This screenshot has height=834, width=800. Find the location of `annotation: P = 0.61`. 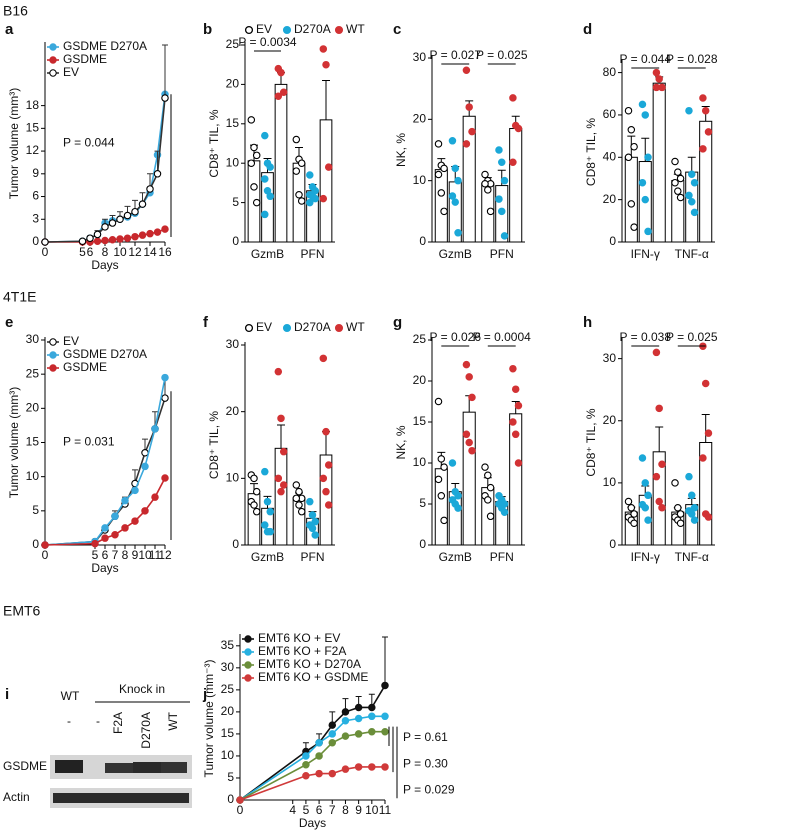

annotation: P = 0.61 is located at coordinates (425, 737).